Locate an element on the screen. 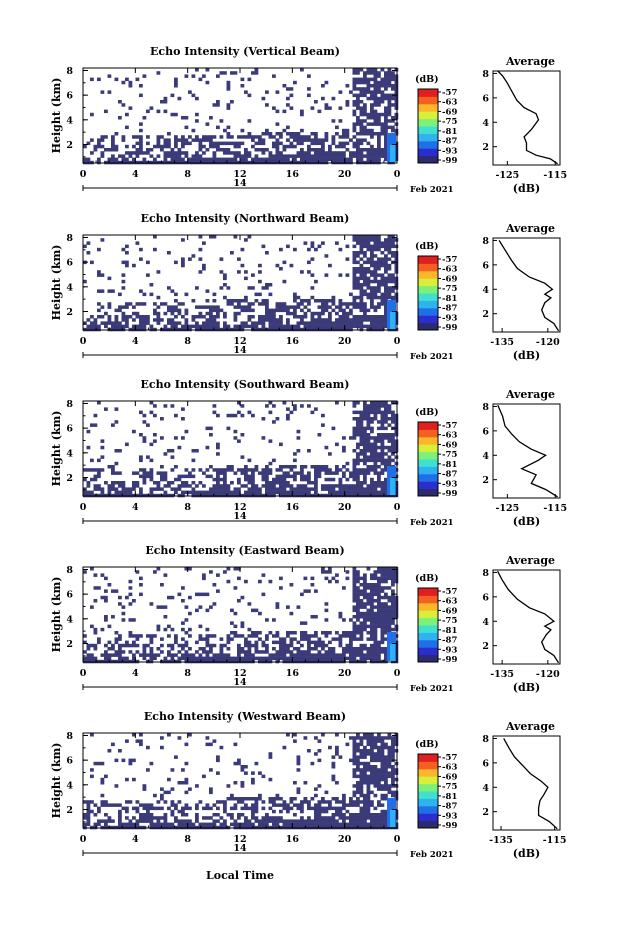 The width and height of the screenshot is (618, 929). day-label: 14 is located at coordinates (240, 516).